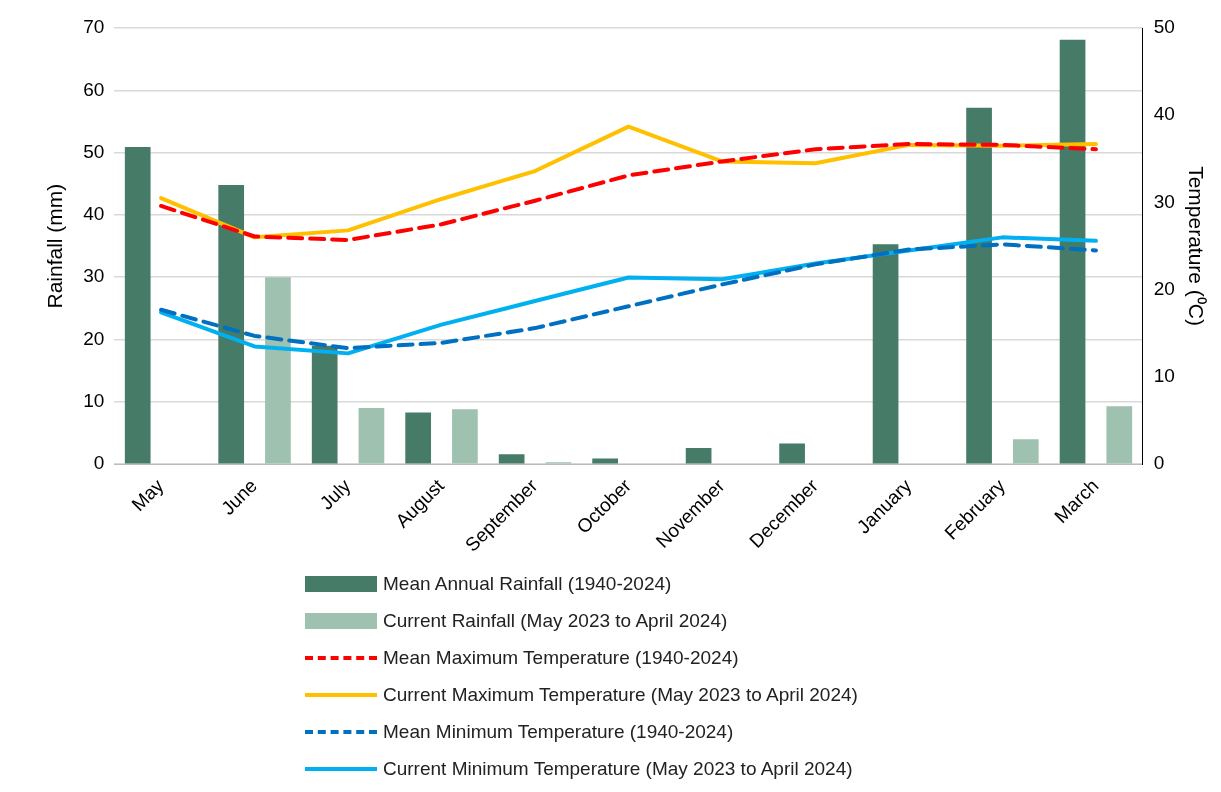 This screenshot has height=792, width=1221. Describe the element at coordinates (620, 694) in the screenshot. I see `legend-label: Current Maximum Temperature (May 2023 to April 2024)` at that location.